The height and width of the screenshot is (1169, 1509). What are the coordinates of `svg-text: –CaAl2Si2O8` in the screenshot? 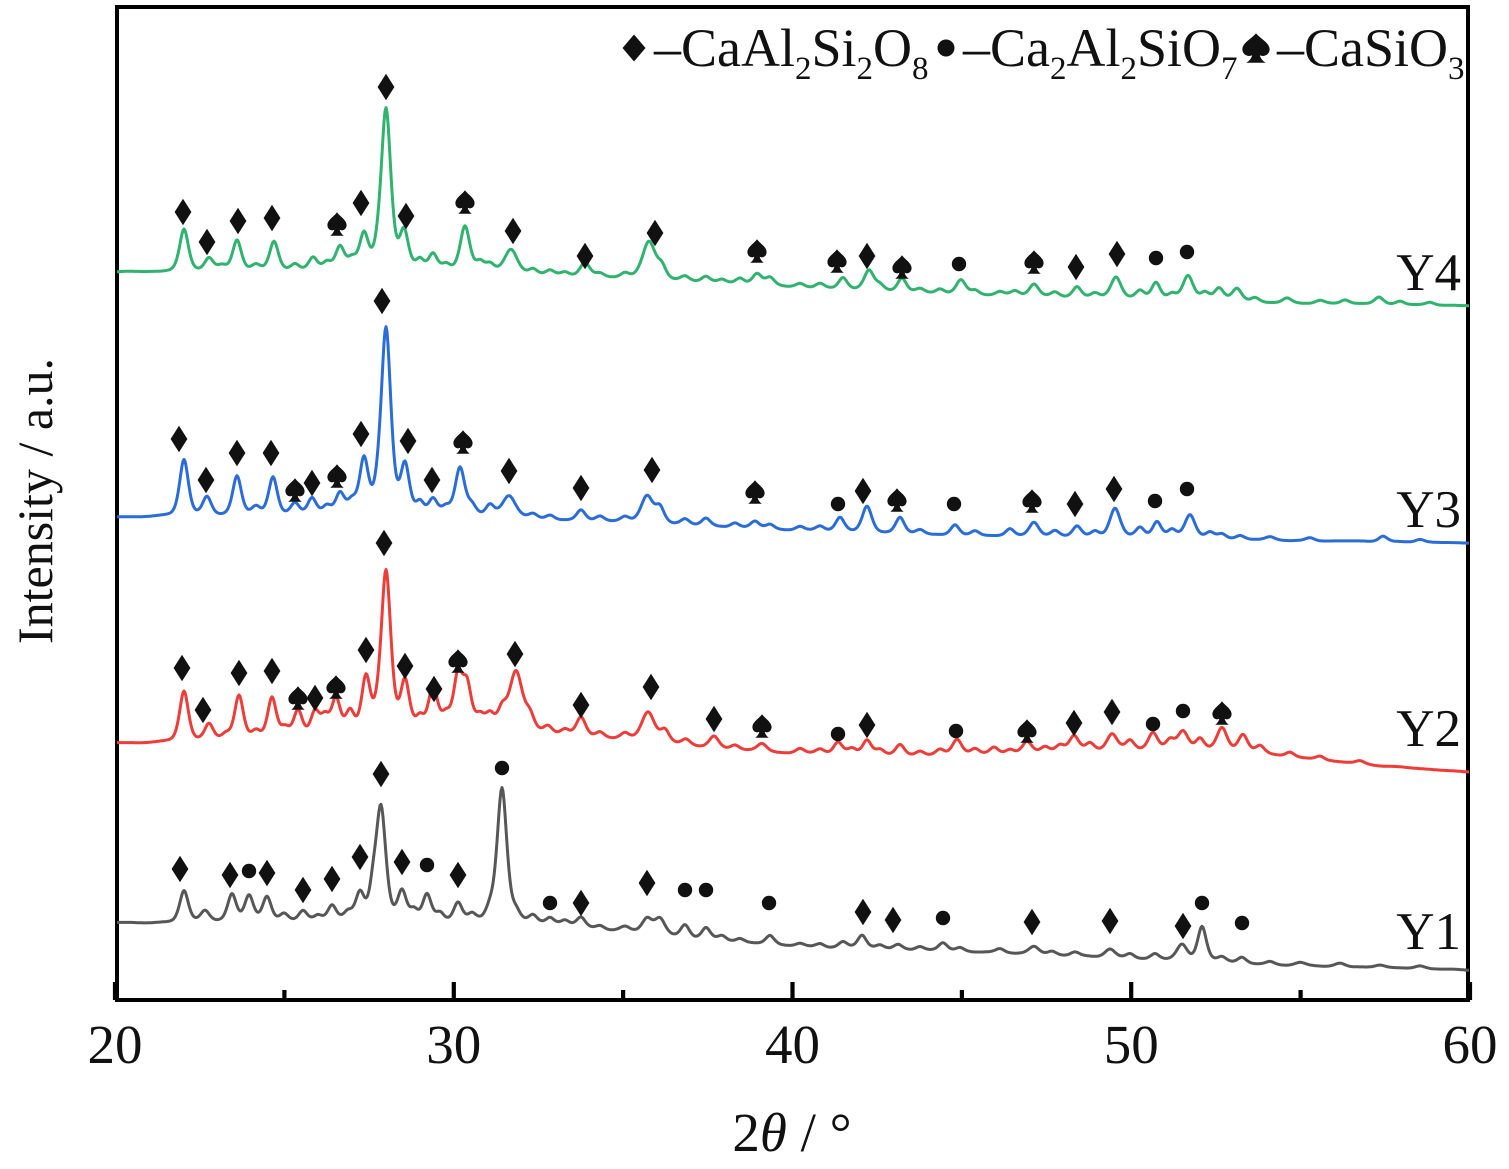 It's located at (791, 52).